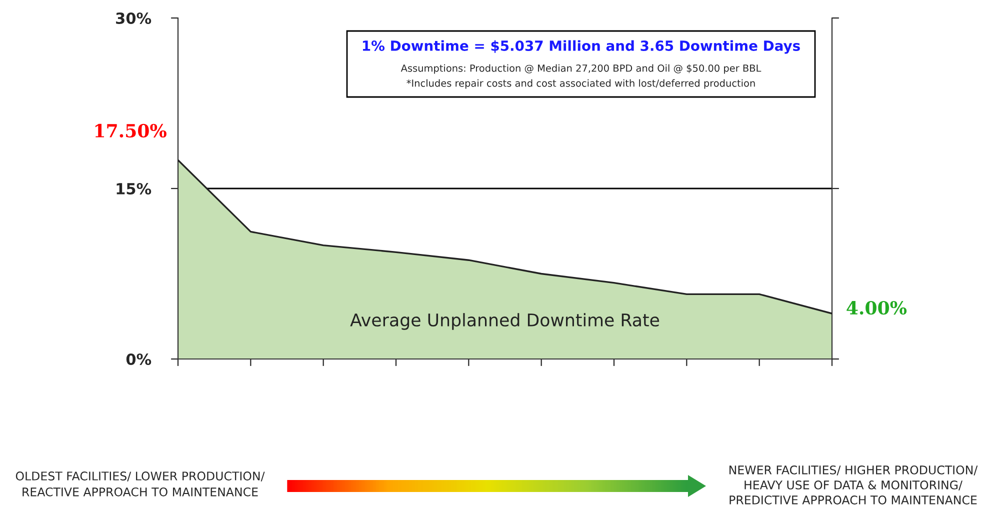  What do you see at coordinates (505, 321) in the screenshot?
I see `annotation: Average Unplanned Downtime Rate` at bounding box center [505, 321].